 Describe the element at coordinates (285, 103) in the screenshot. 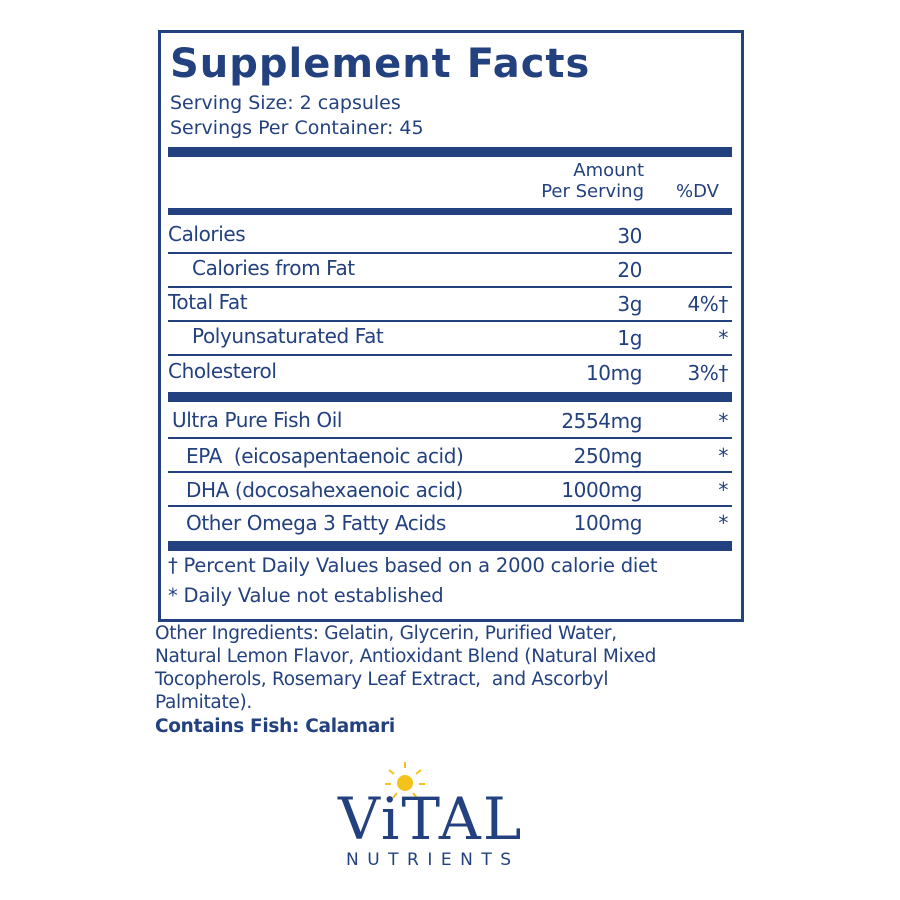

I see `serving-size: Serving Size: 2 capsules` at that location.